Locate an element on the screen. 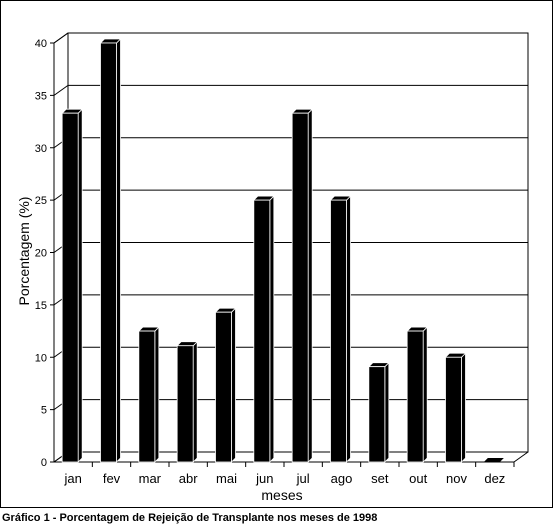  bar-dez is located at coordinates (493, 460).